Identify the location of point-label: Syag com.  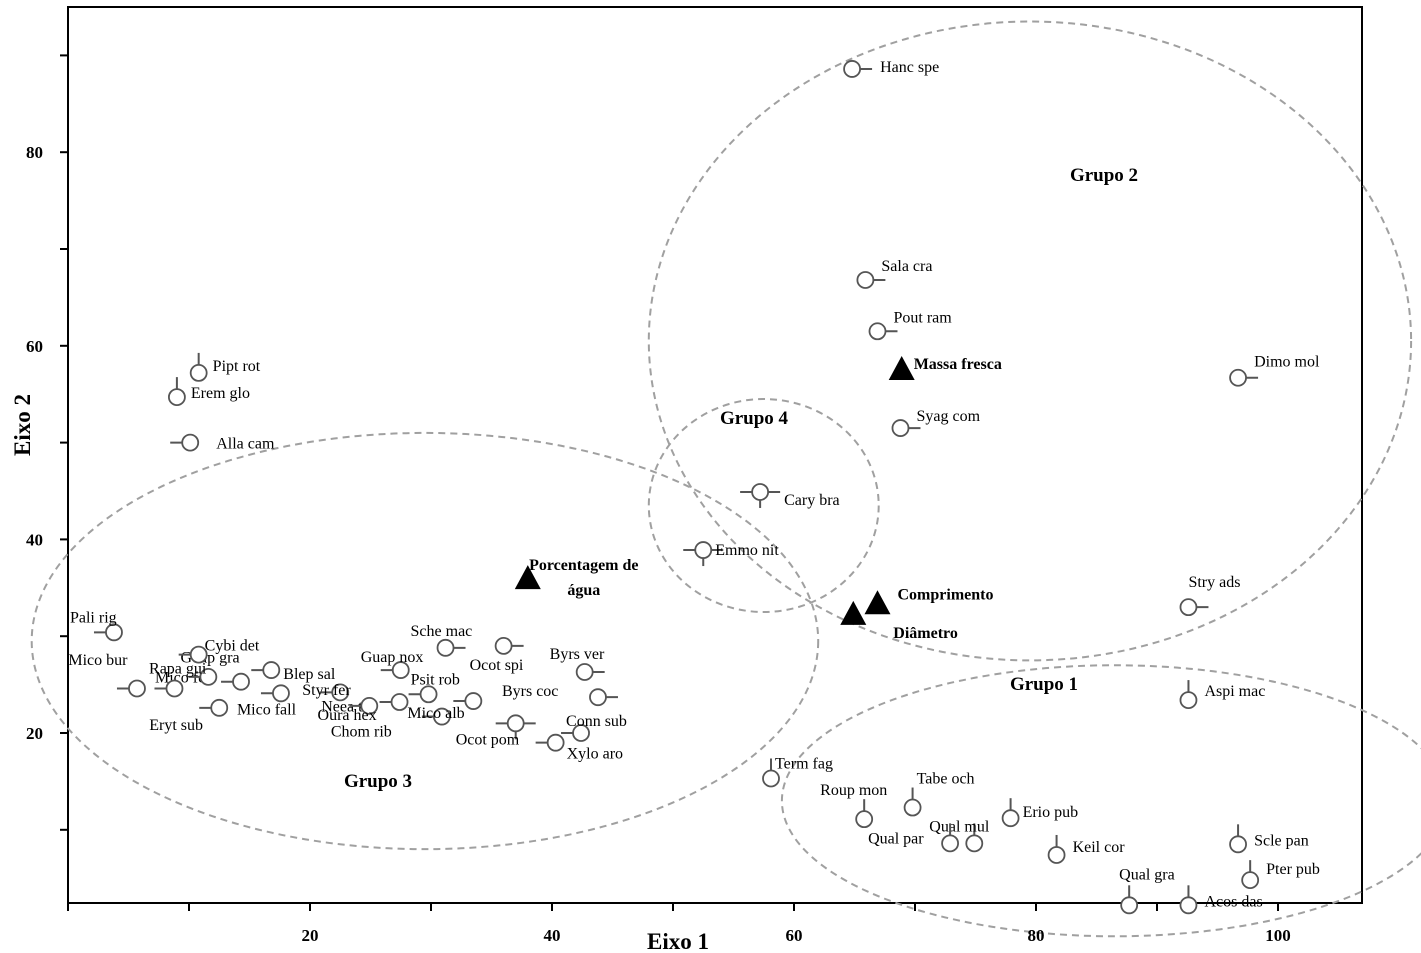
(948, 416).